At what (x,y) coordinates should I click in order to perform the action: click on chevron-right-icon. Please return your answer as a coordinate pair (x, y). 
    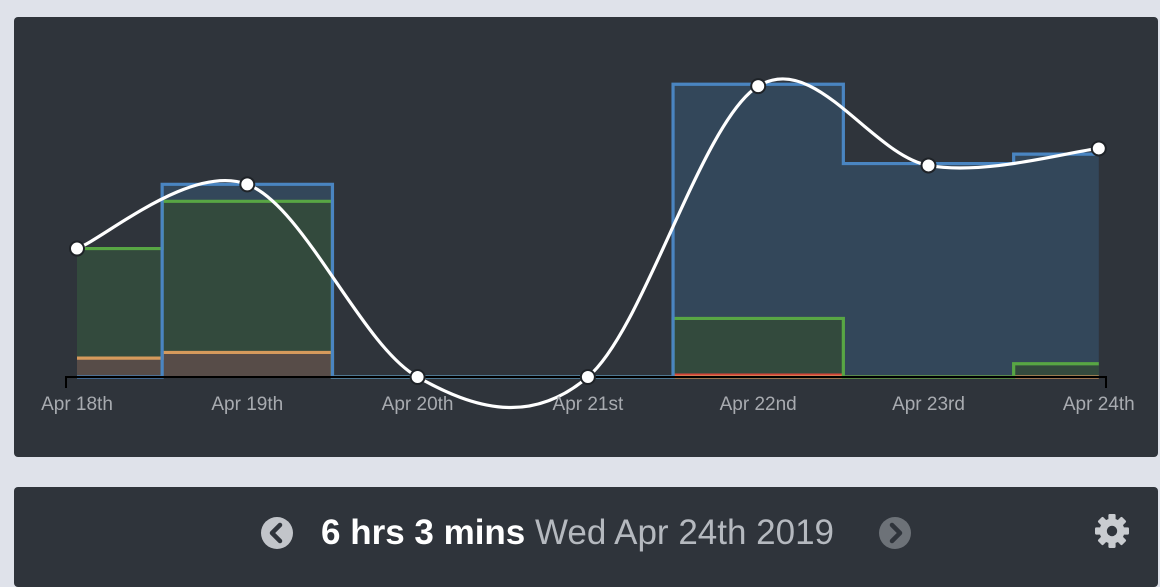
    Looking at the image, I should click on (896, 533).